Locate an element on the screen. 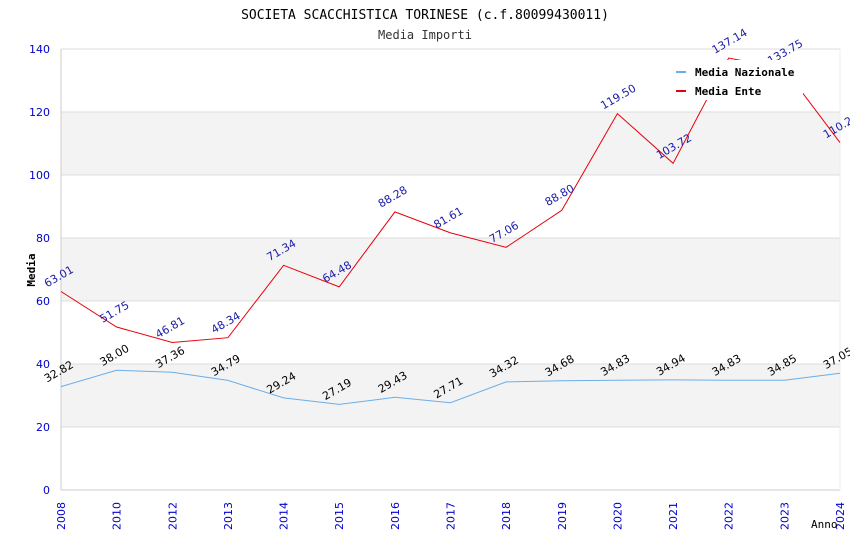  x-tick-label: 2013 is located at coordinates (228, 516).